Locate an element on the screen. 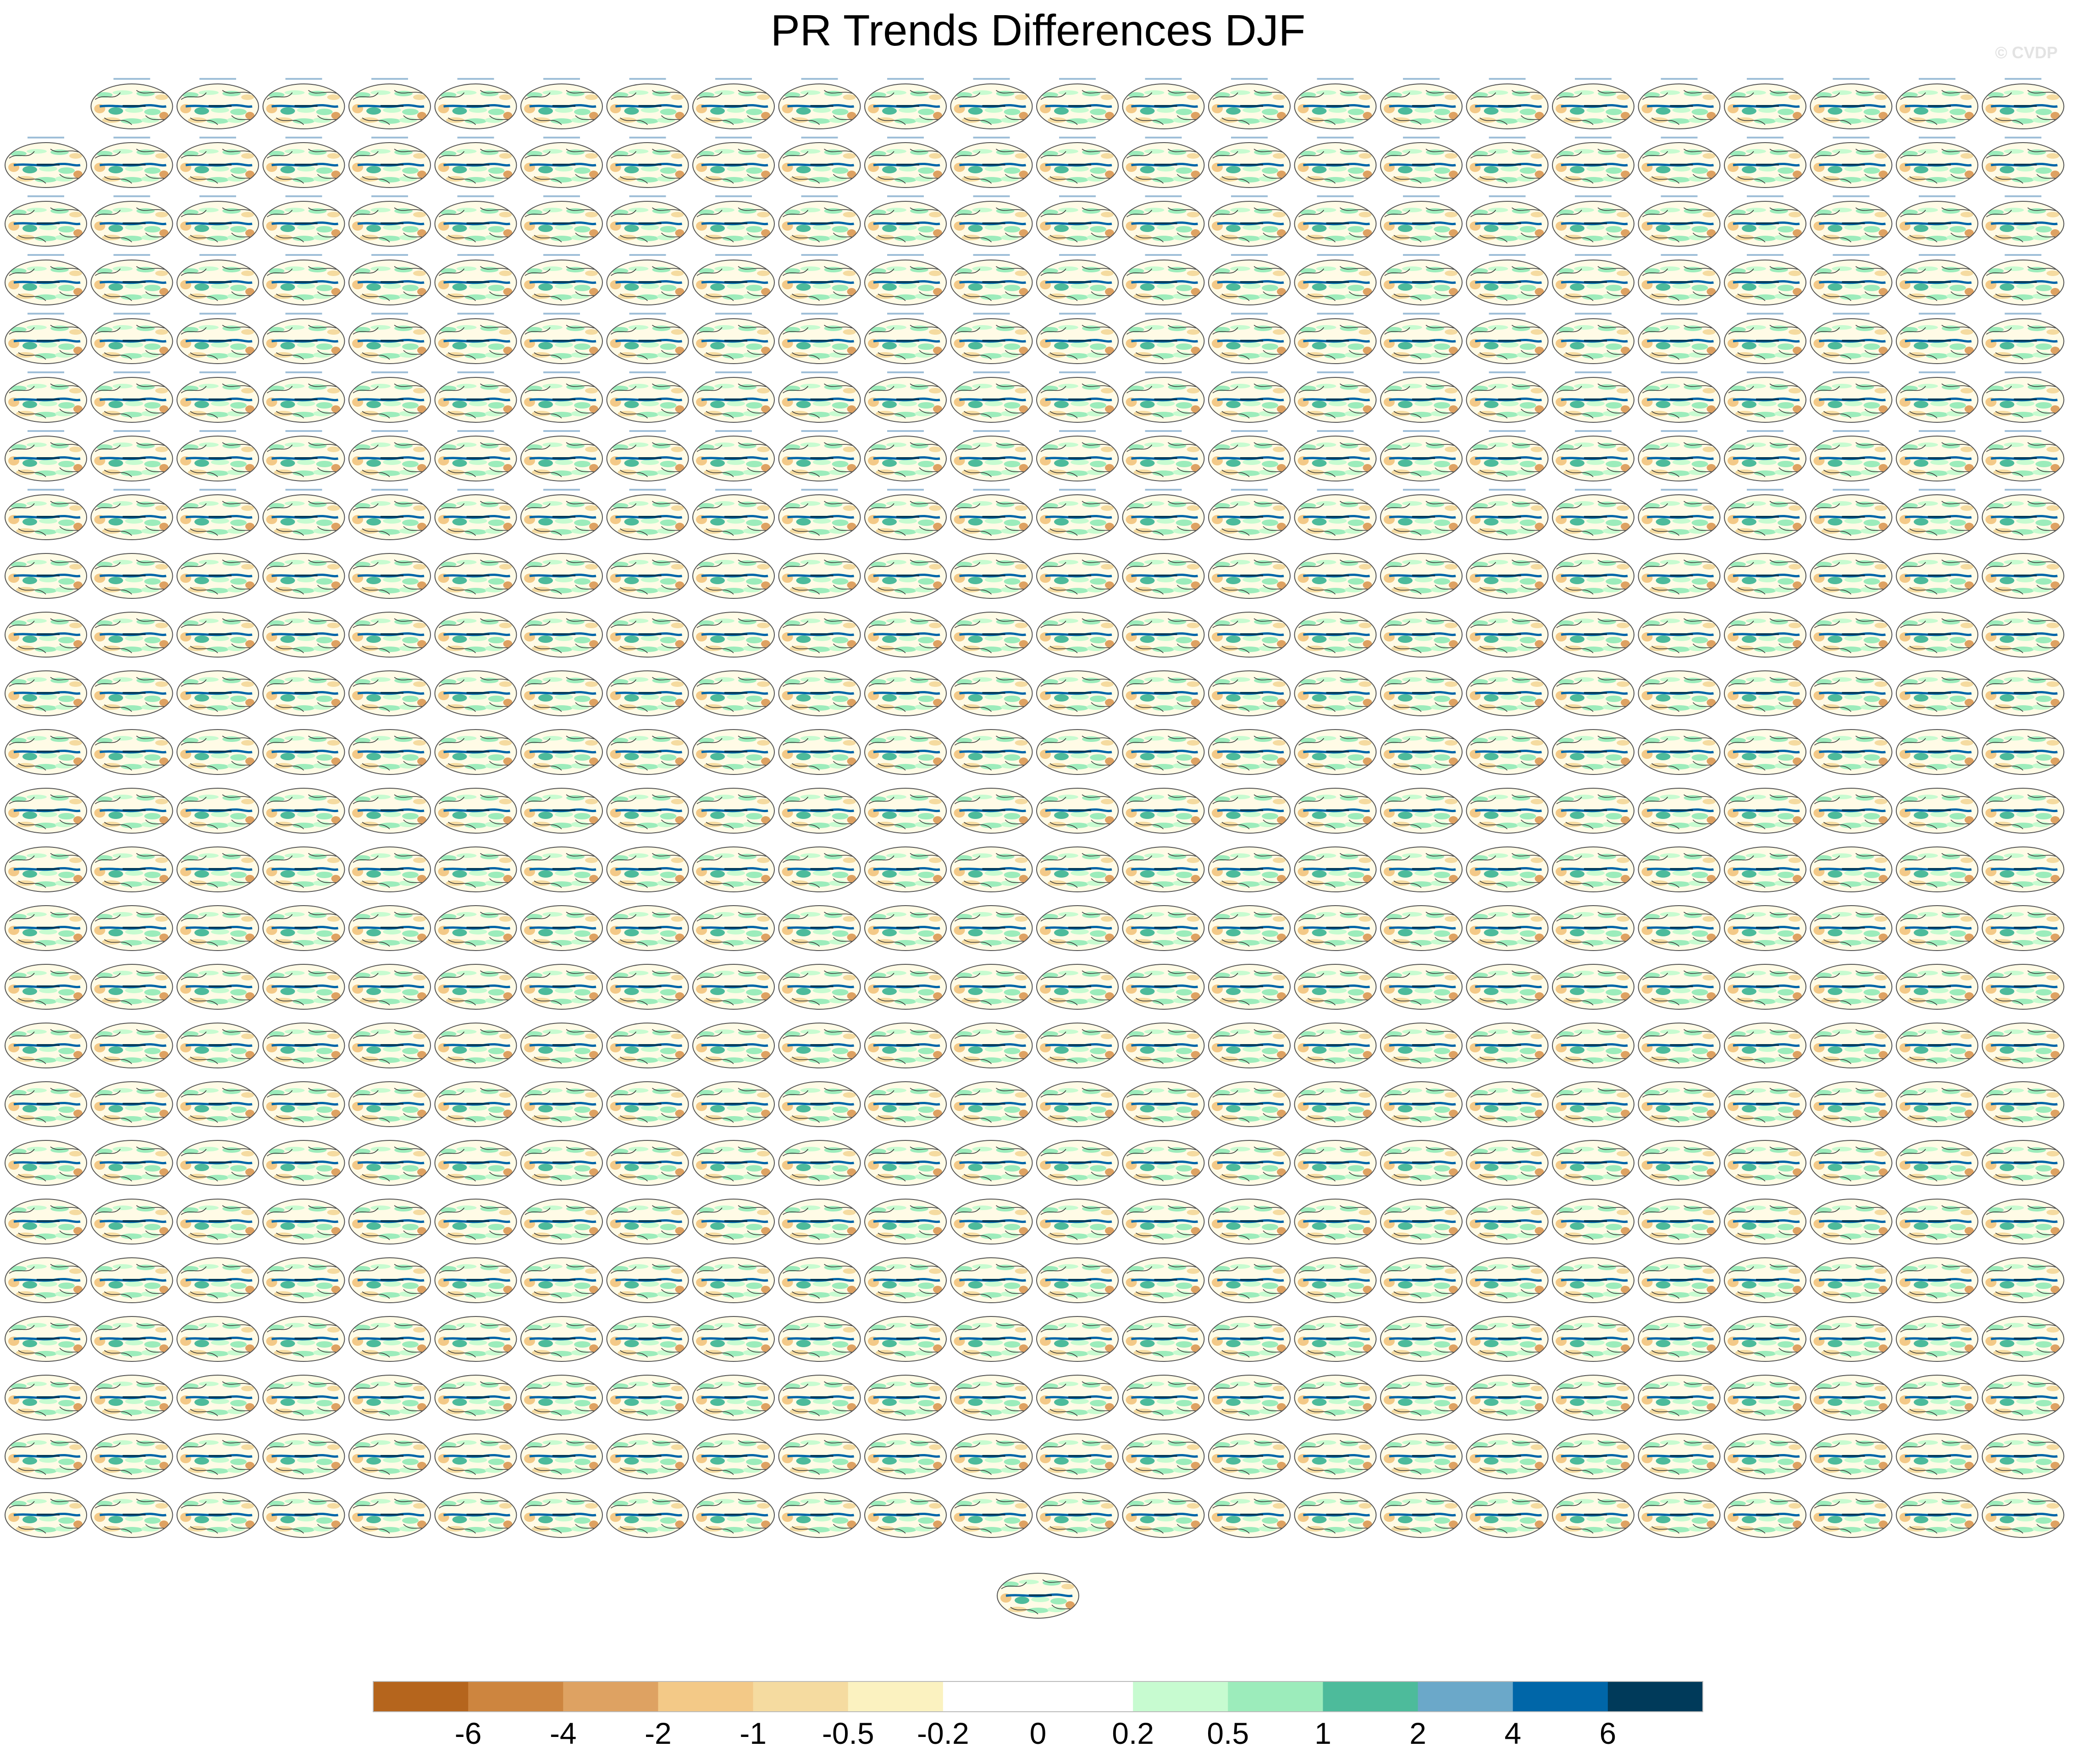 Image resolution: width=2076 pixels, height=1764 pixels. colorbar-tick-label: -2 is located at coordinates (658, 1733).